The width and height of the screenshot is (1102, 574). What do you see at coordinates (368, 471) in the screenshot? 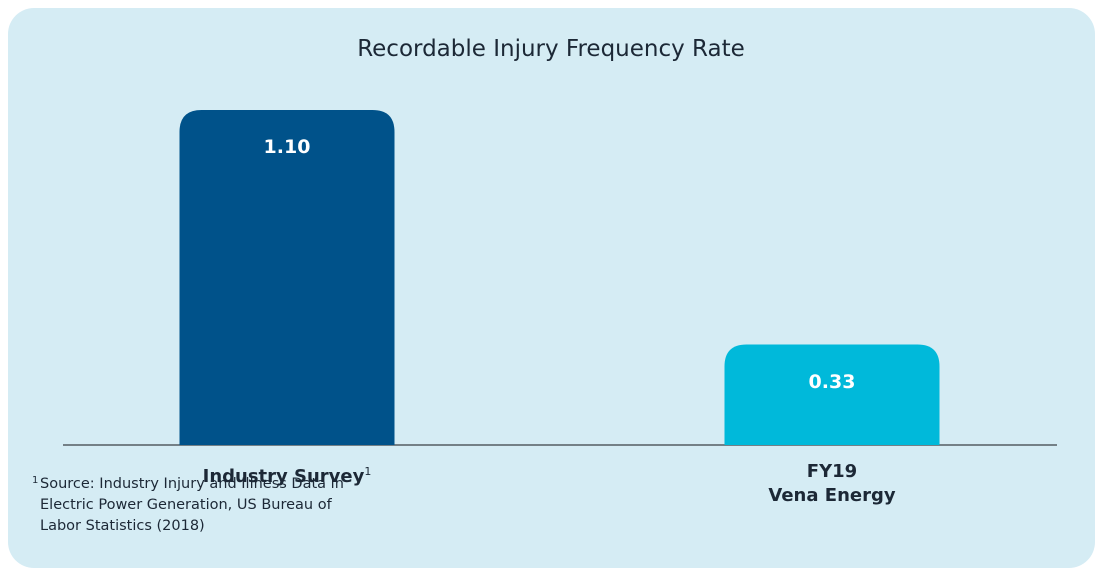
I see `footnote-ref: 1` at bounding box center [368, 471].